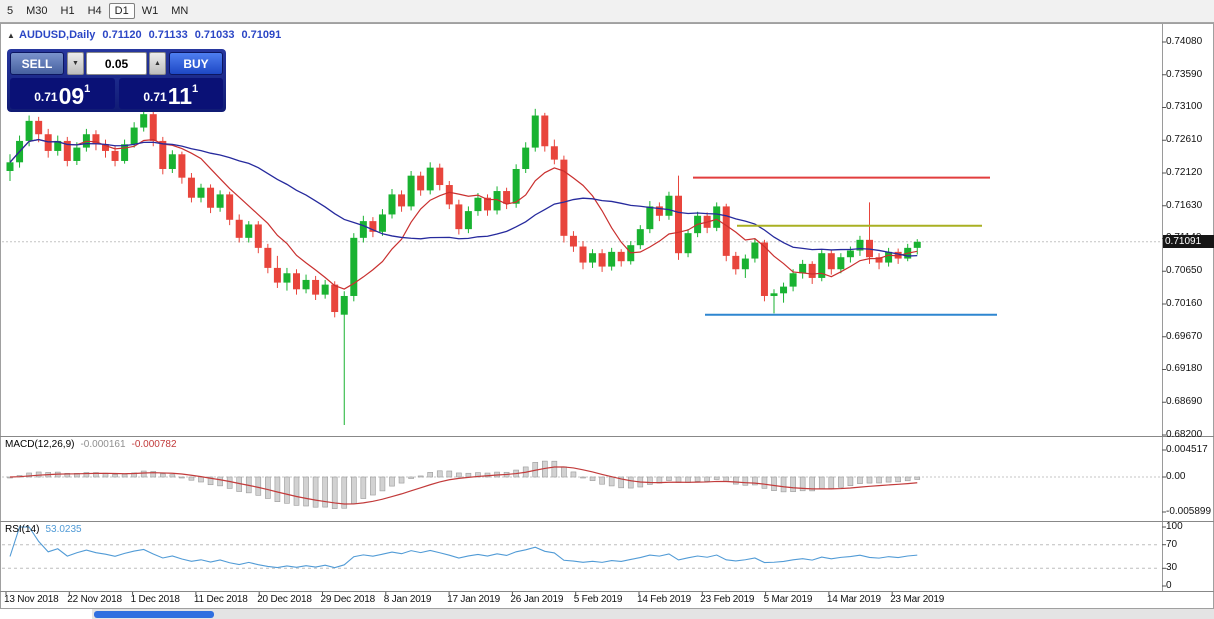 The image size is (1214, 619). What do you see at coordinates (180, 96) in the screenshot?
I see `buy-price-pips: 11` at bounding box center [180, 96].